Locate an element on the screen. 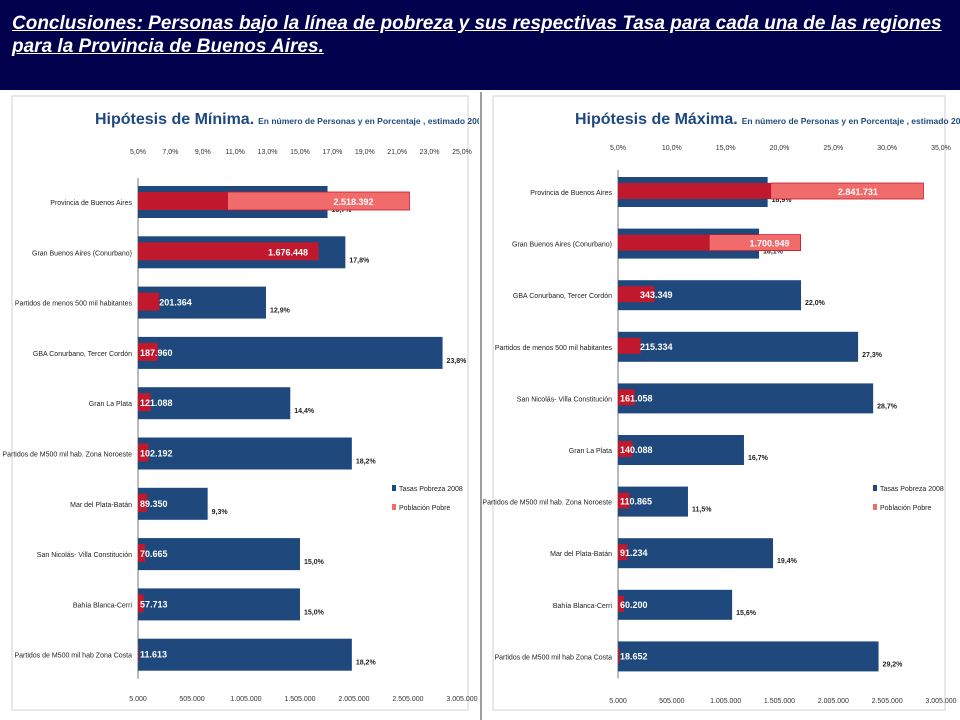 This screenshot has width=960, height=720. people-data-label: 201.364 is located at coordinates (175, 303).